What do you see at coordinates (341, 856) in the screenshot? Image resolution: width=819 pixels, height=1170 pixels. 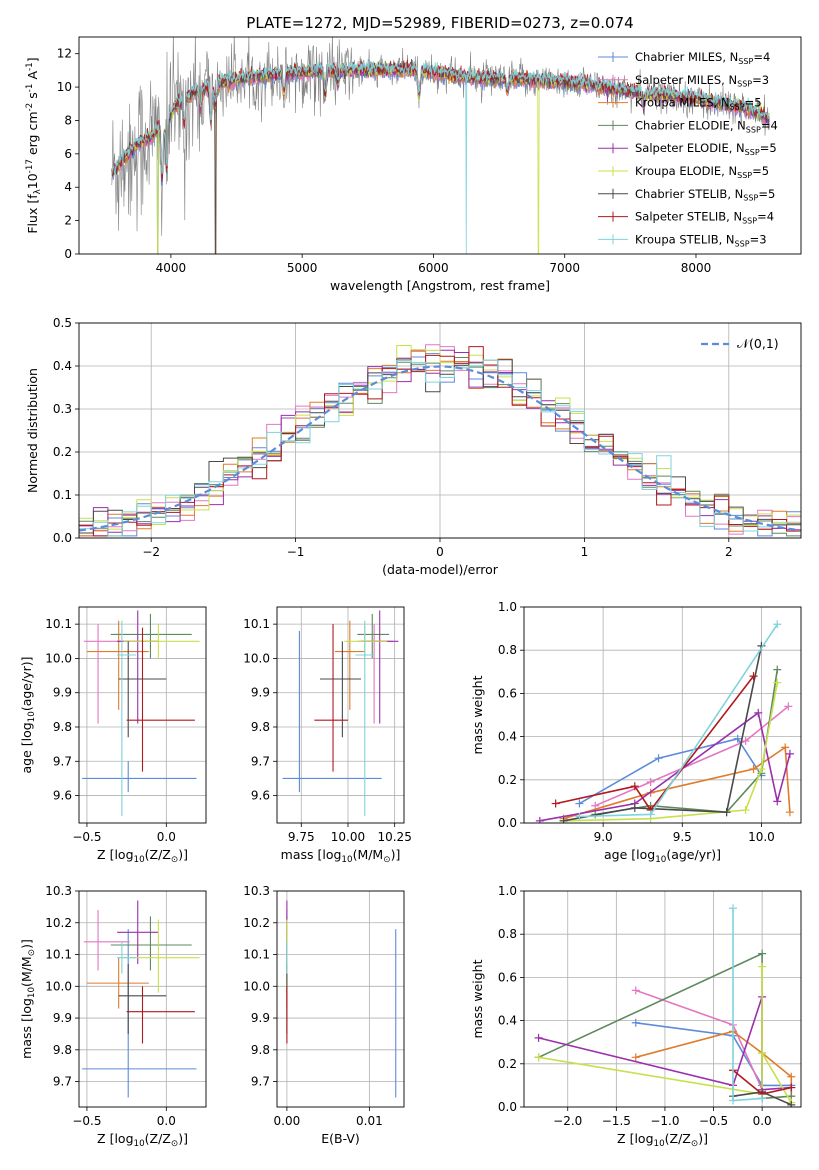 I see `x-axis-label: mass [log10​(M/M⊙​)]` at bounding box center [341, 856].